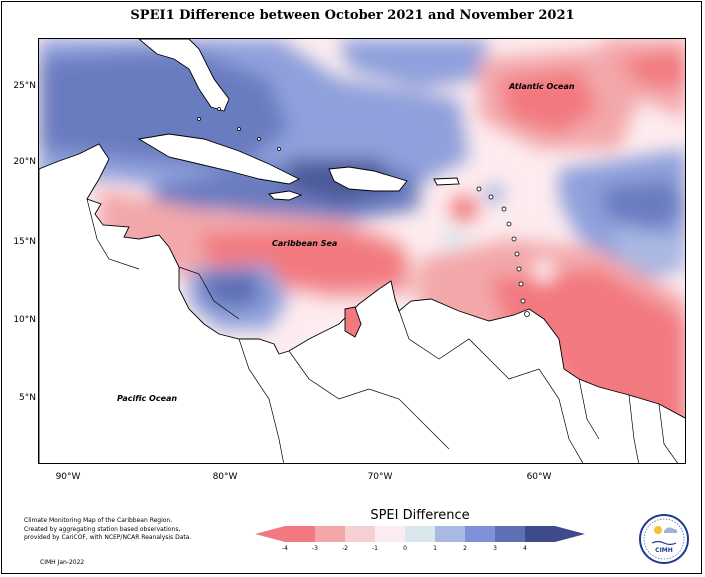 This screenshot has height=577, width=705. Describe the element at coordinates (225, 477) in the screenshot. I see `lon-label-80w: 80°W` at that location.